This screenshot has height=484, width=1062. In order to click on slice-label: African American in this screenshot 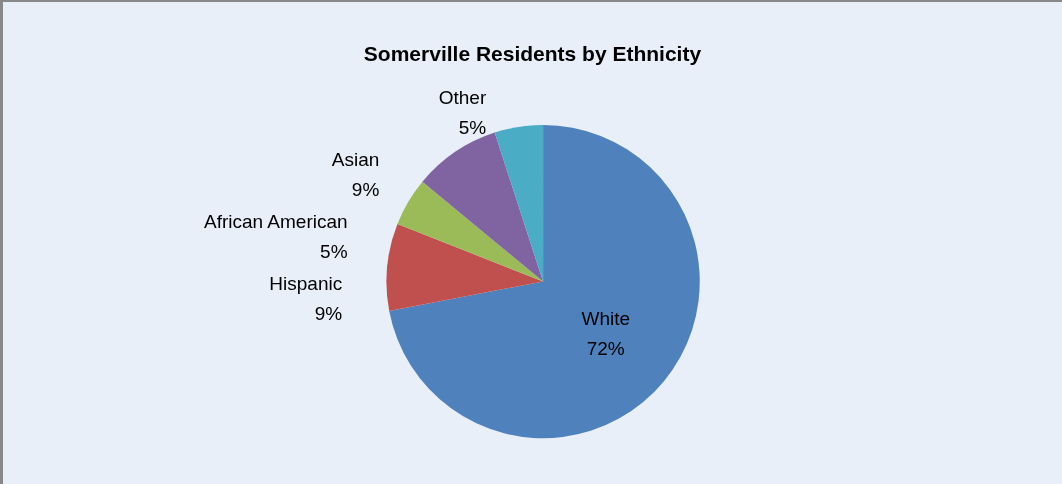, I will do `click(275, 221)`.